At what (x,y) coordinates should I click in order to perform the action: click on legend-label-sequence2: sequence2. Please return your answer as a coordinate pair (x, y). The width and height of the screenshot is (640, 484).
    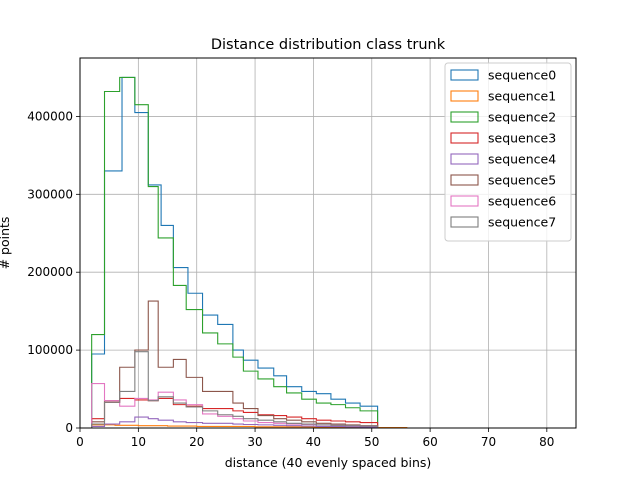
    Looking at the image, I should click on (522, 117).